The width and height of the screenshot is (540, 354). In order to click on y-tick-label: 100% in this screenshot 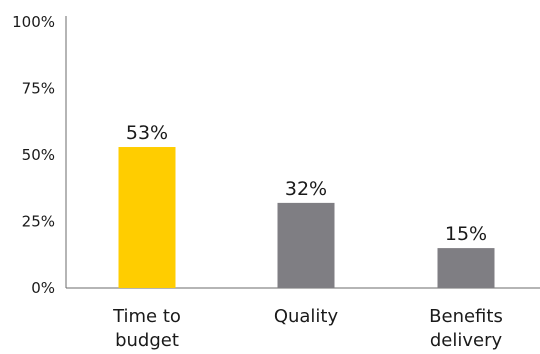, I will do `click(33, 22)`.